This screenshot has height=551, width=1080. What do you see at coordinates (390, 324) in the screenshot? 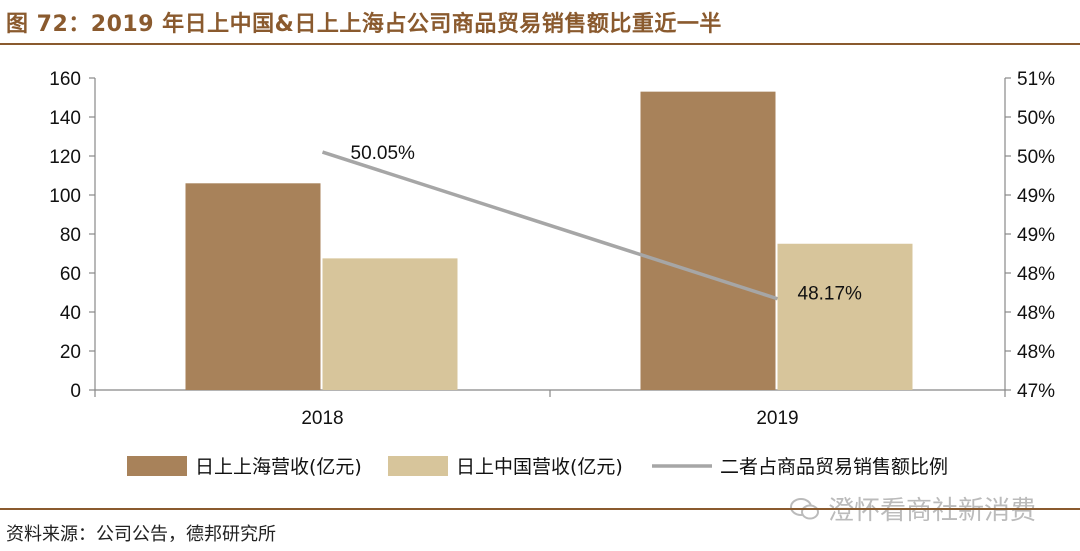
I see `bar-china-2018` at bounding box center [390, 324].